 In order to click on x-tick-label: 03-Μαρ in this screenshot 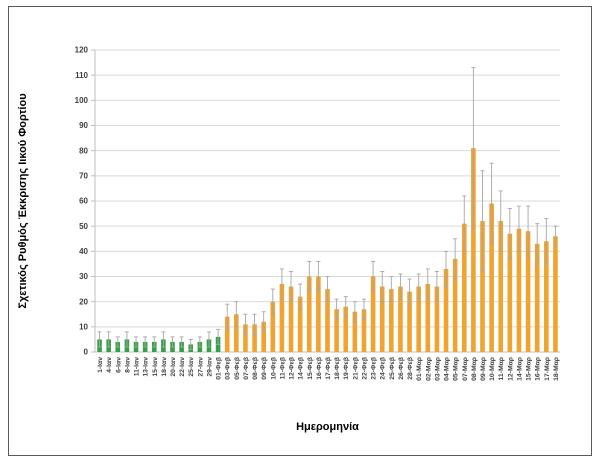, I will do `click(437, 369)`.